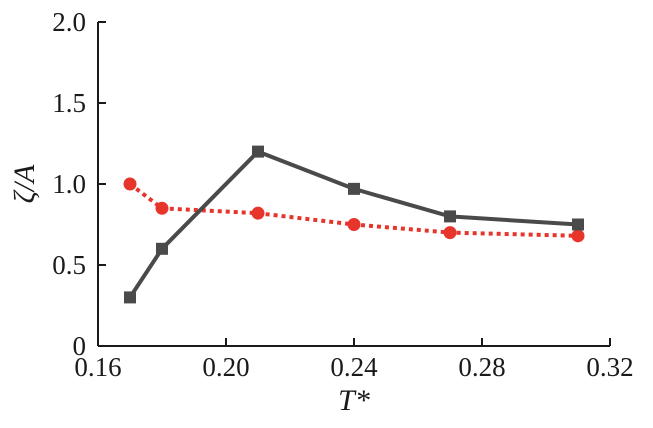  I want to click on x-tick-label: 0.16, so click(97, 367).